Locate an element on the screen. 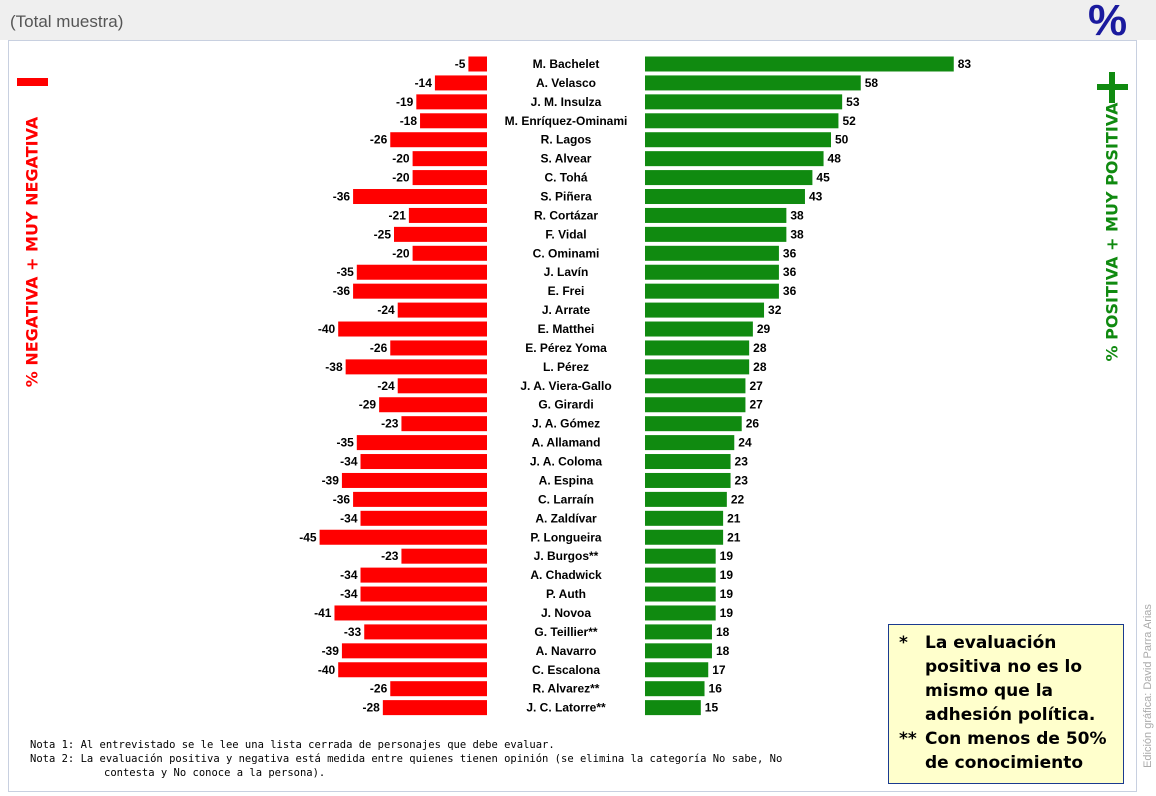  positive-value-label: 83 is located at coordinates (965, 64).